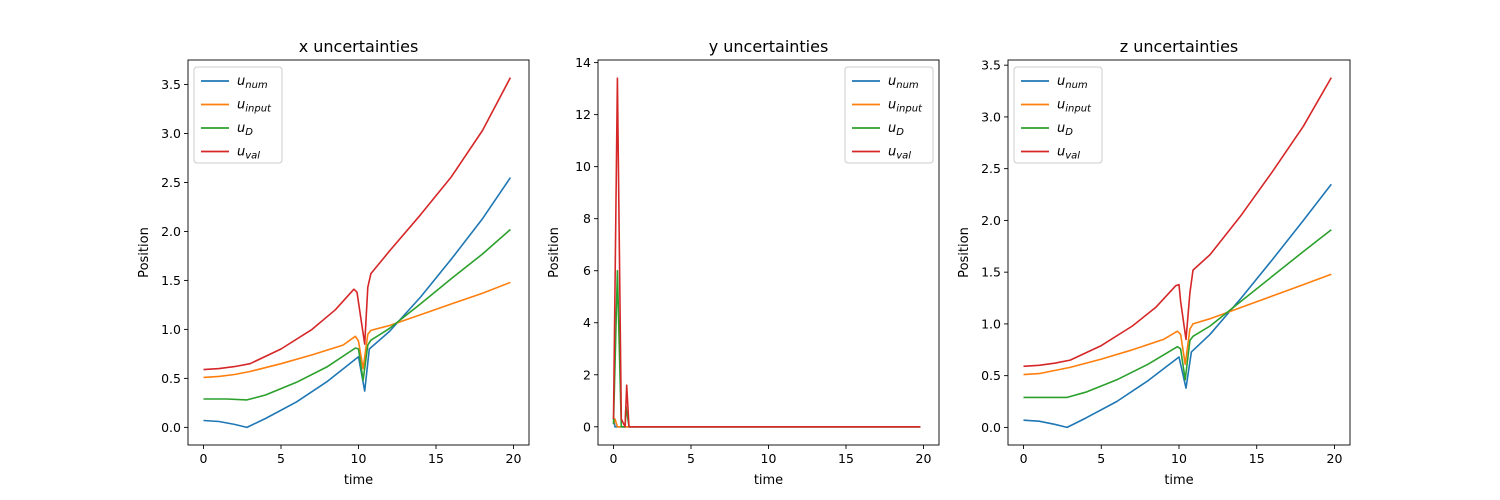 The width and height of the screenshot is (1500, 500). Describe the element at coordinates (1179, 46) in the screenshot. I see `chart-title: z uncertainties` at that location.